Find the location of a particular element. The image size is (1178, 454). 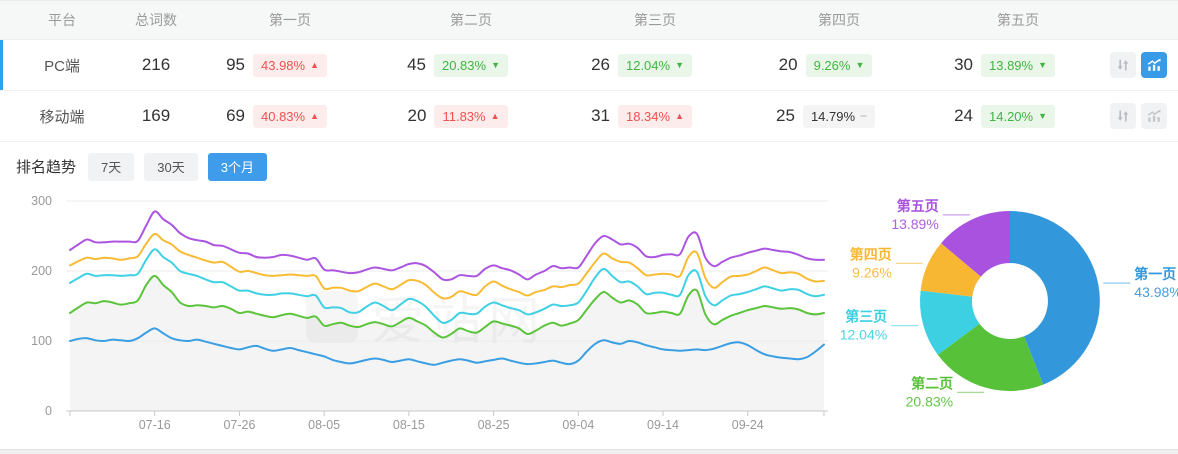

trend-toolbar: 排名趋势 7天 30天 3个月 is located at coordinates (589, 166).